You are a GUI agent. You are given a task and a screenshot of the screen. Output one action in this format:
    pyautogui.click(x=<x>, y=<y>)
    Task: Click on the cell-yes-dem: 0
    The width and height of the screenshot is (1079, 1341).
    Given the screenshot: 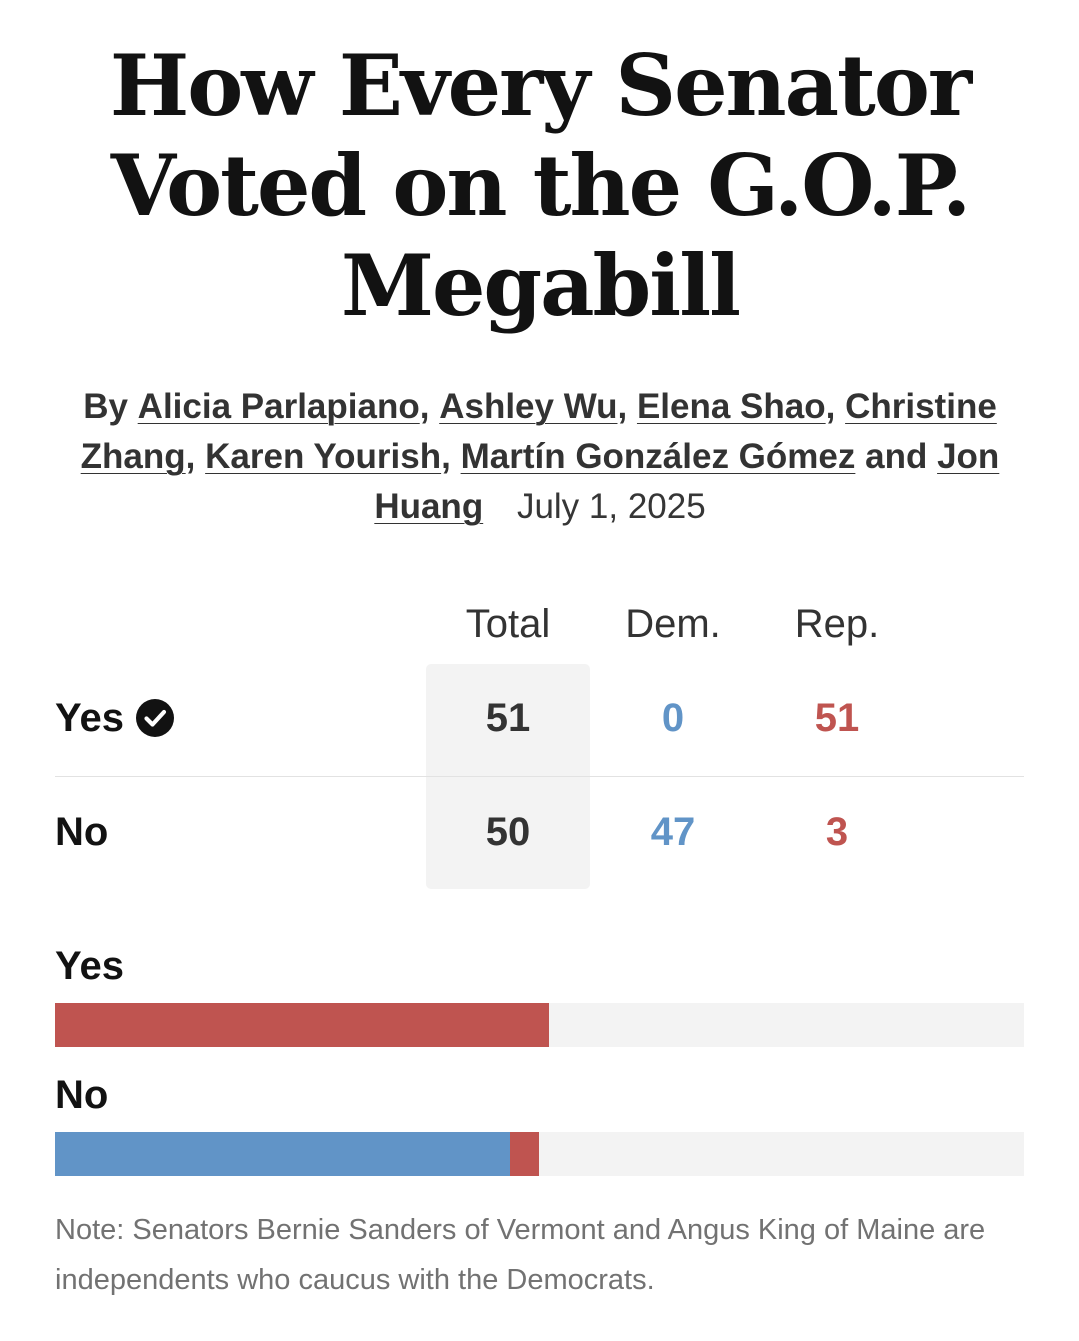 What is the action you would take?
    pyautogui.click(x=673, y=718)
    